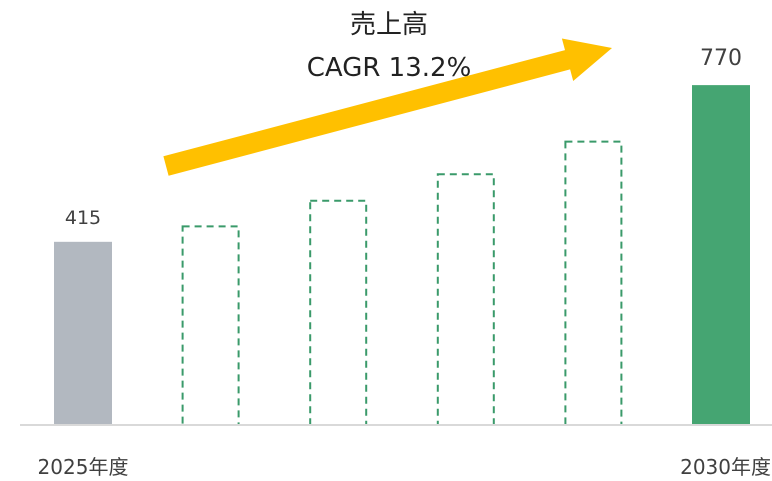 The image size is (772, 481). I want to click on cagr-annotation-line2: CAGR 13.2%, so click(389, 68).